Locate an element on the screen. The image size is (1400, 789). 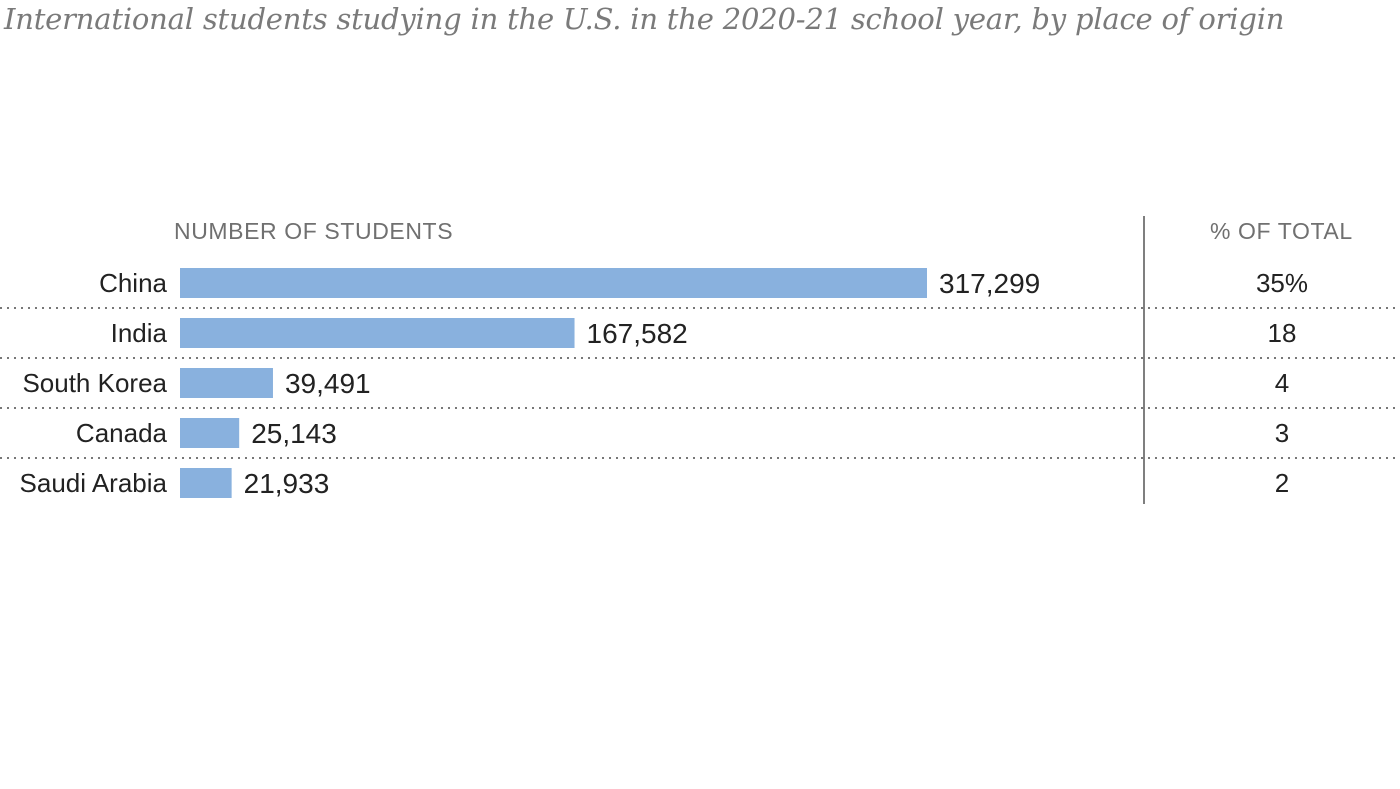
bar-saudi-arabia is located at coordinates (206, 483).